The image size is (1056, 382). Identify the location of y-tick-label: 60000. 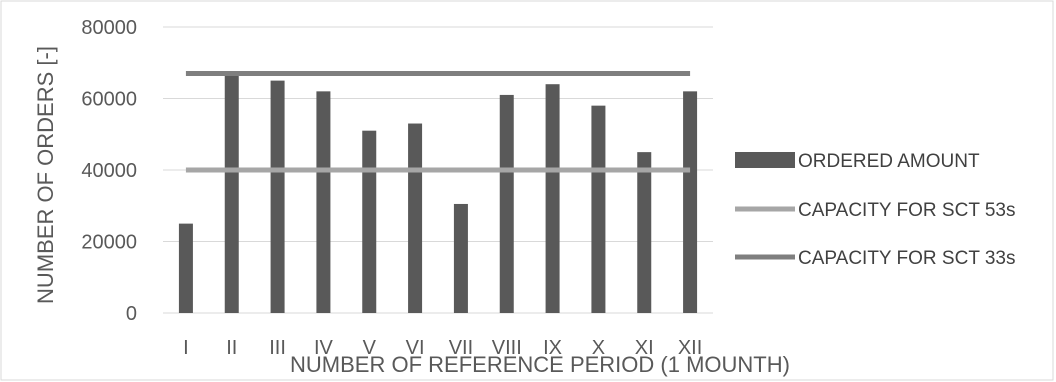
(109, 100).